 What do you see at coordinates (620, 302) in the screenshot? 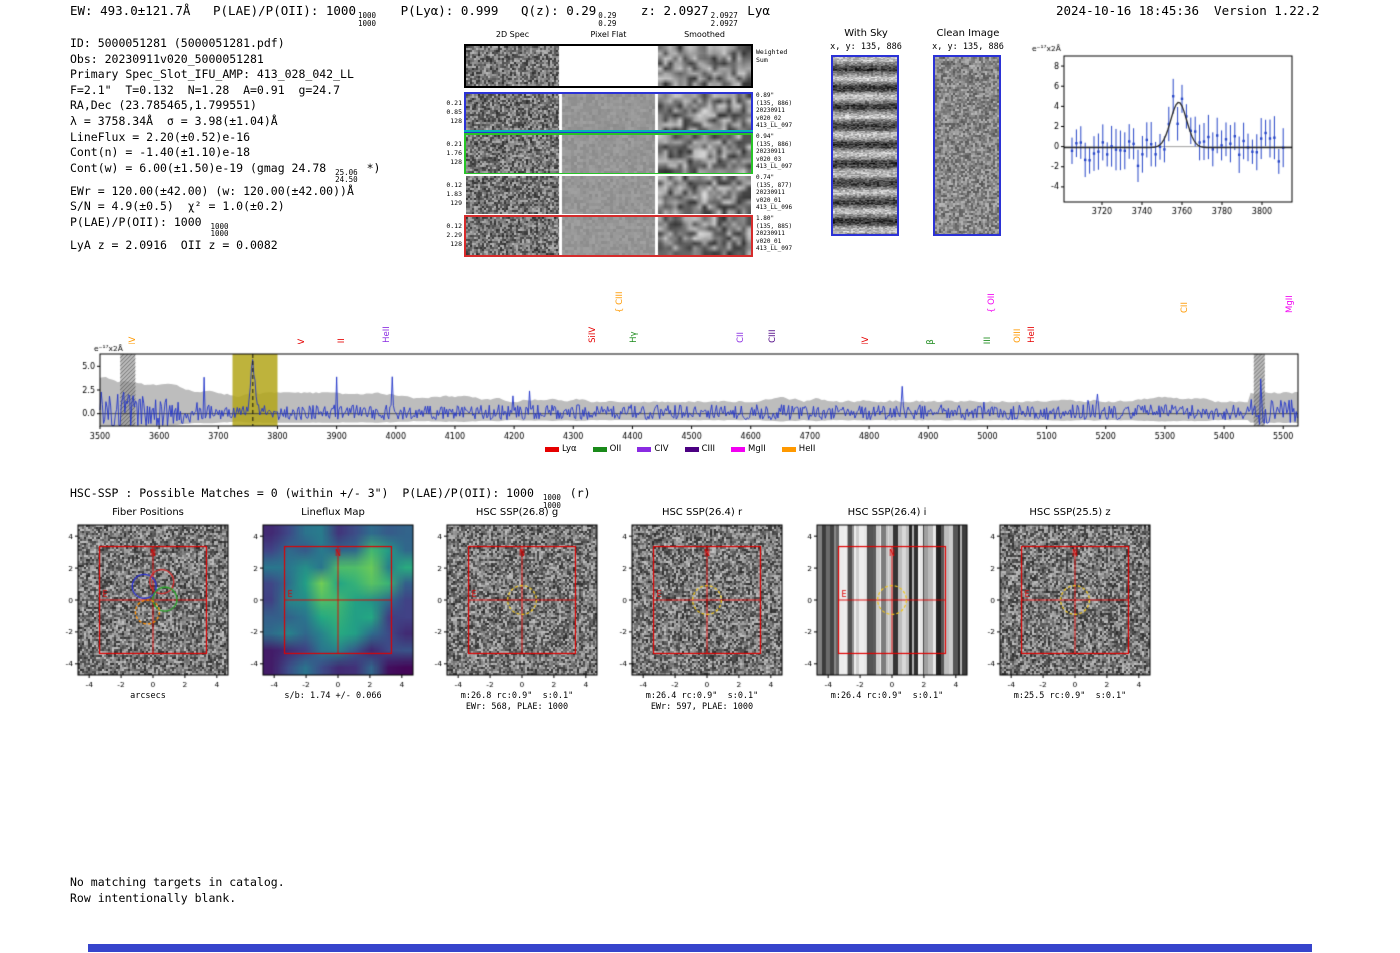
I see `emission-line-marker: { CIII` at bounding box center [620, 302].